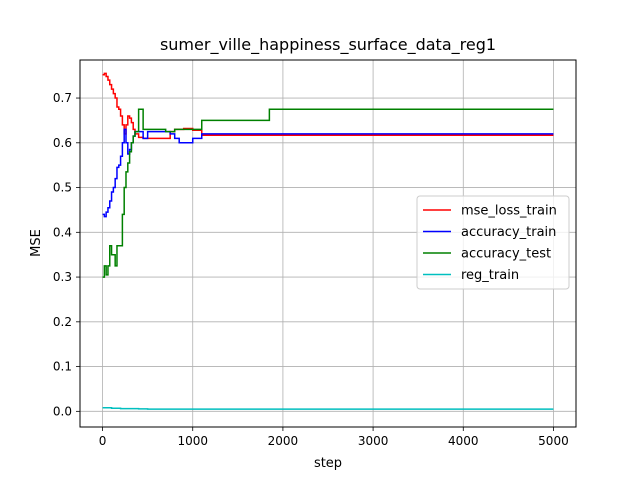 The width and height of the screenshot is (640, 484). Describe the element at coordinates (490, 275) in the screenshot. I see `legend-label: reg_train` at that location.